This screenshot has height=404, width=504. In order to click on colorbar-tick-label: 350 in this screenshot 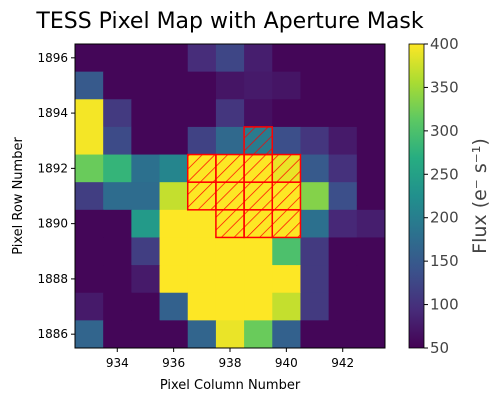, I will do `click(444, 87)`.